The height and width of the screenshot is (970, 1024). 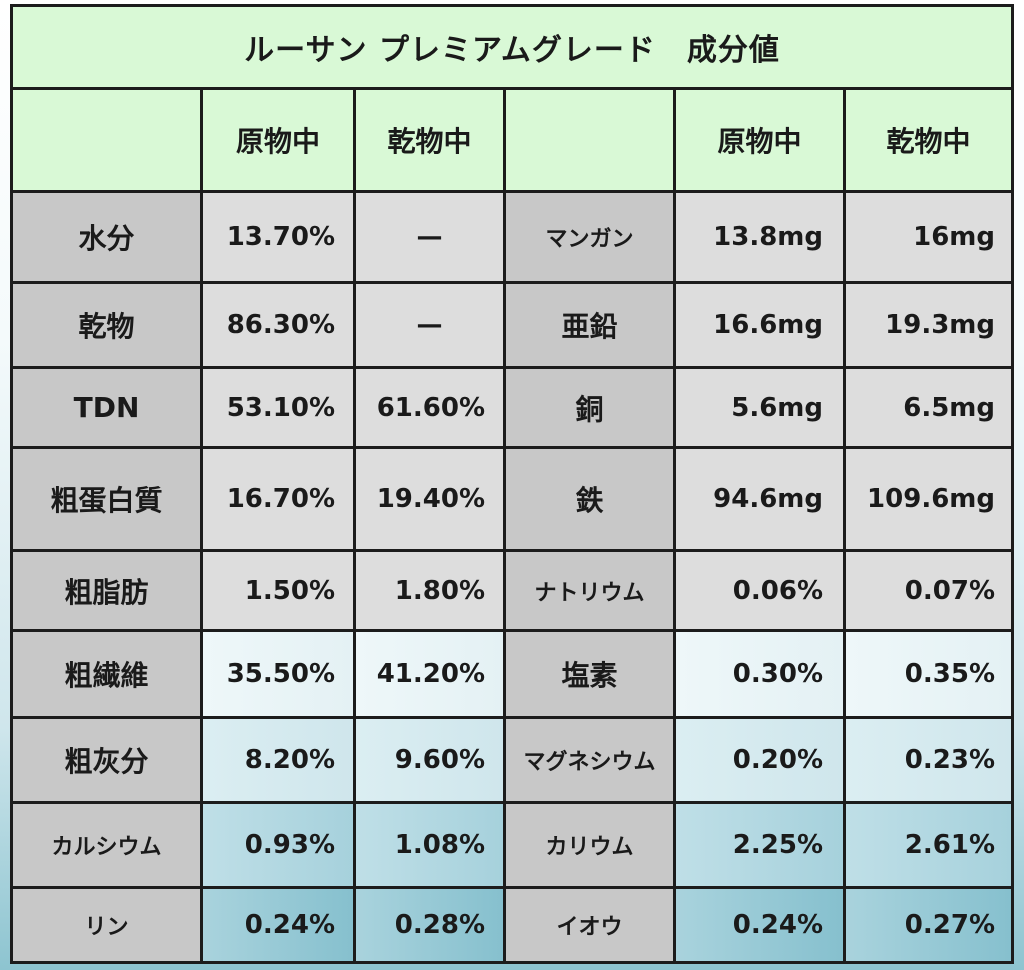 What do you see at coordinates (279, 499) in the screenshot?
I see `raw-value: 16.70%` at bounding box center [279, 499].